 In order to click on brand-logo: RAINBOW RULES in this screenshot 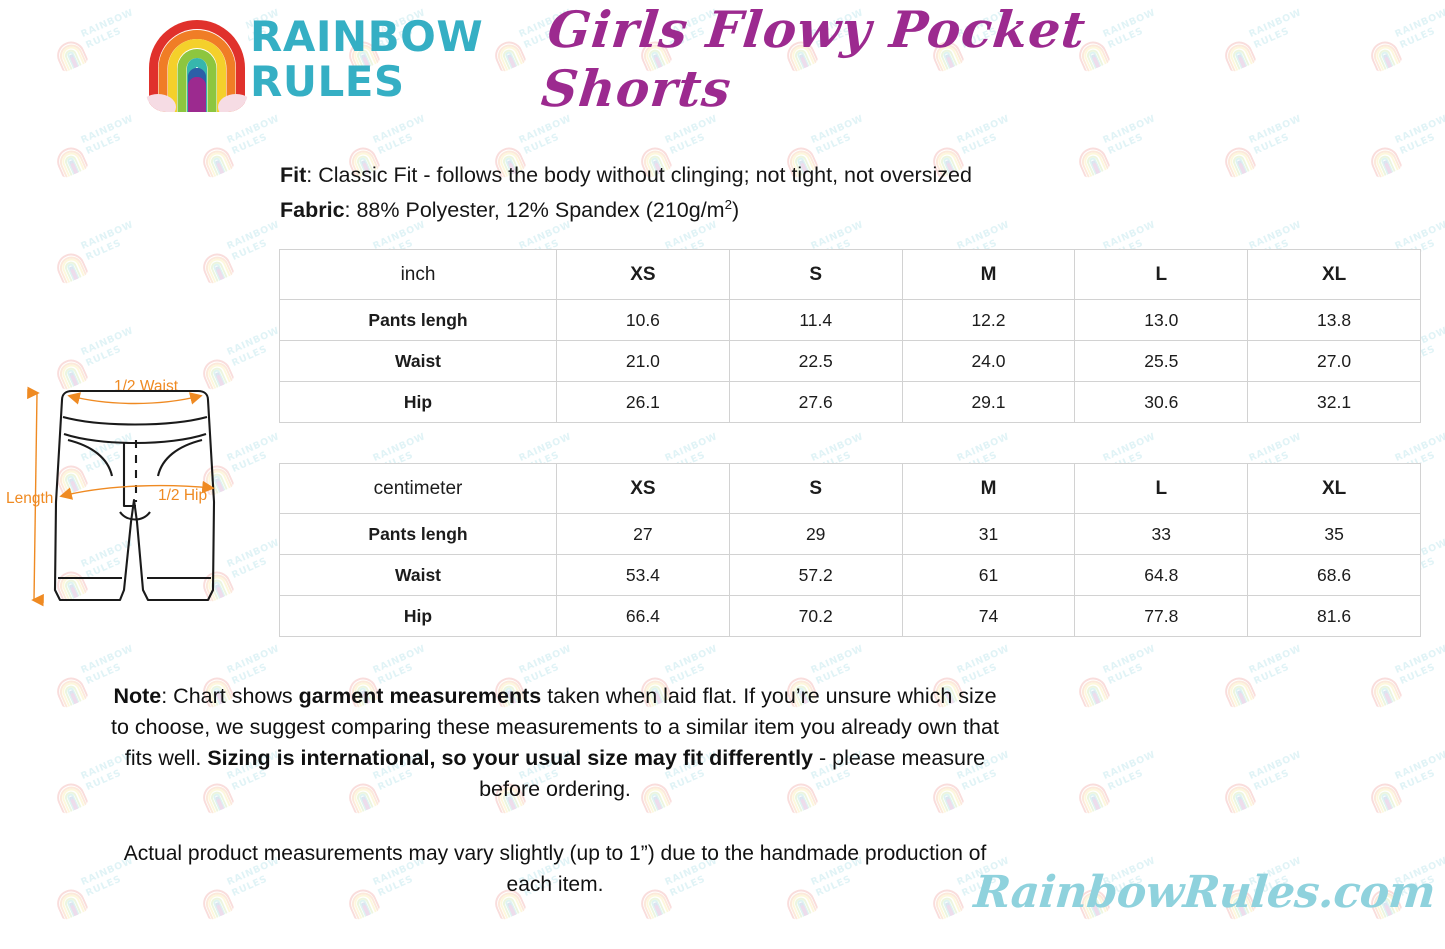, I will do `click(314, 62)`.